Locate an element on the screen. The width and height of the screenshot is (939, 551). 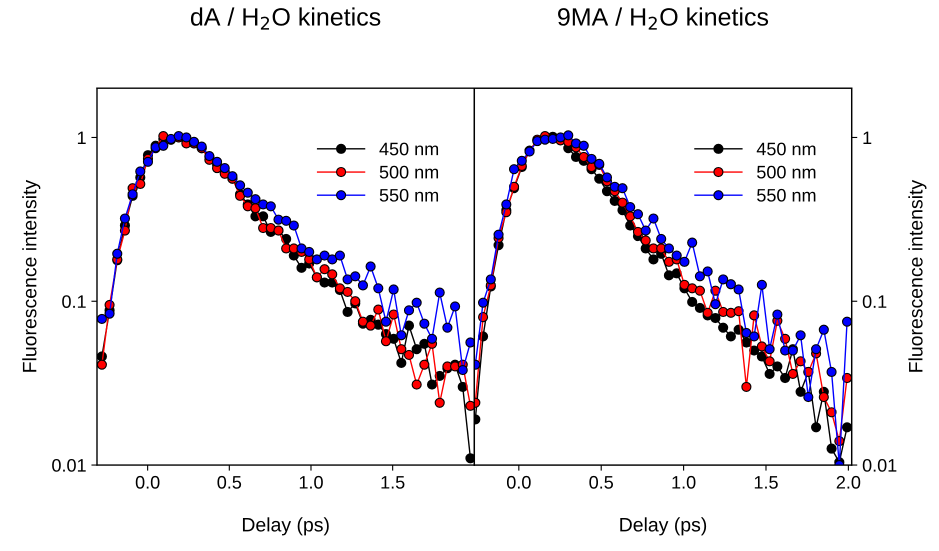
chart-title: 9MA / H$_{2}$O kinetics is located at coordinates (663, 18).